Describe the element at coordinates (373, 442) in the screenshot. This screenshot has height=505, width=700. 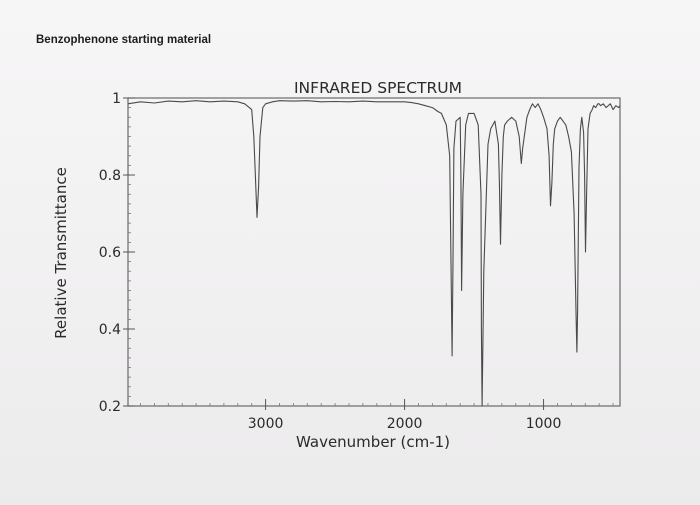
I see `x-axis-label: Wavenumber (cm-1)` at that location.